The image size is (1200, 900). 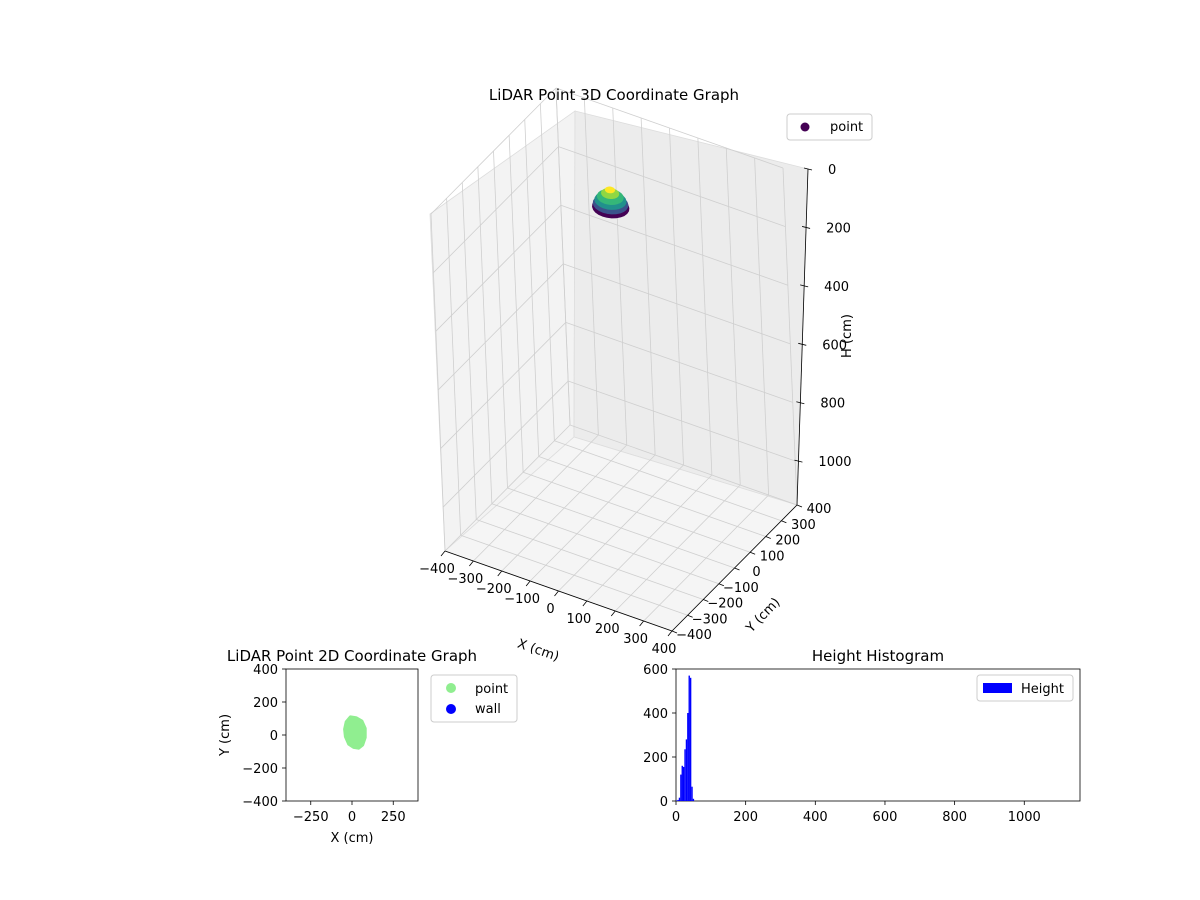 What do you see at coordinates (265, 703) in the screenshot?
I see `y-tick-label-2d: 200` at bounding box center [265, 703].